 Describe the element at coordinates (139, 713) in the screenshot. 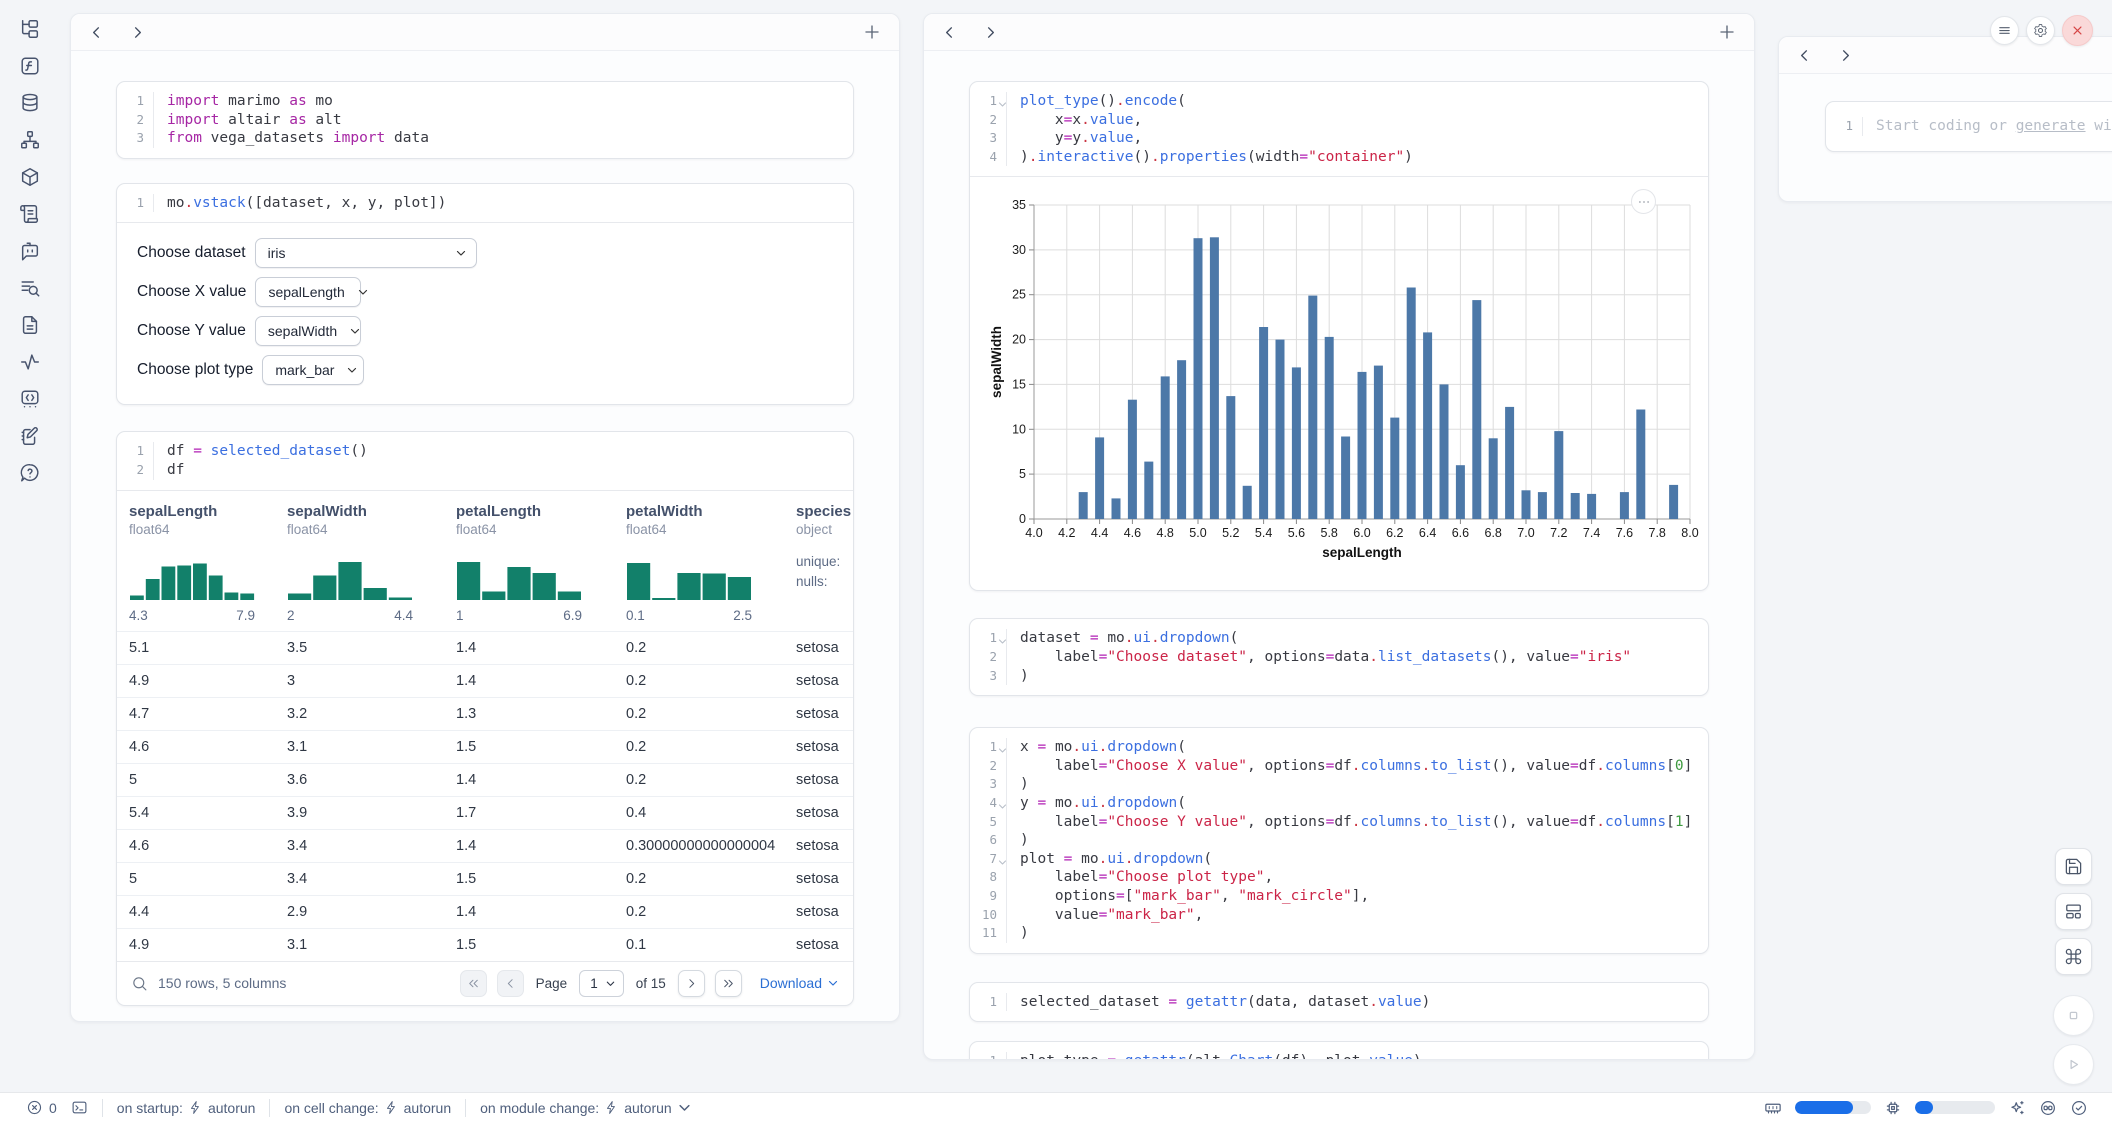

I see `table-cell: 4.7` at that location.